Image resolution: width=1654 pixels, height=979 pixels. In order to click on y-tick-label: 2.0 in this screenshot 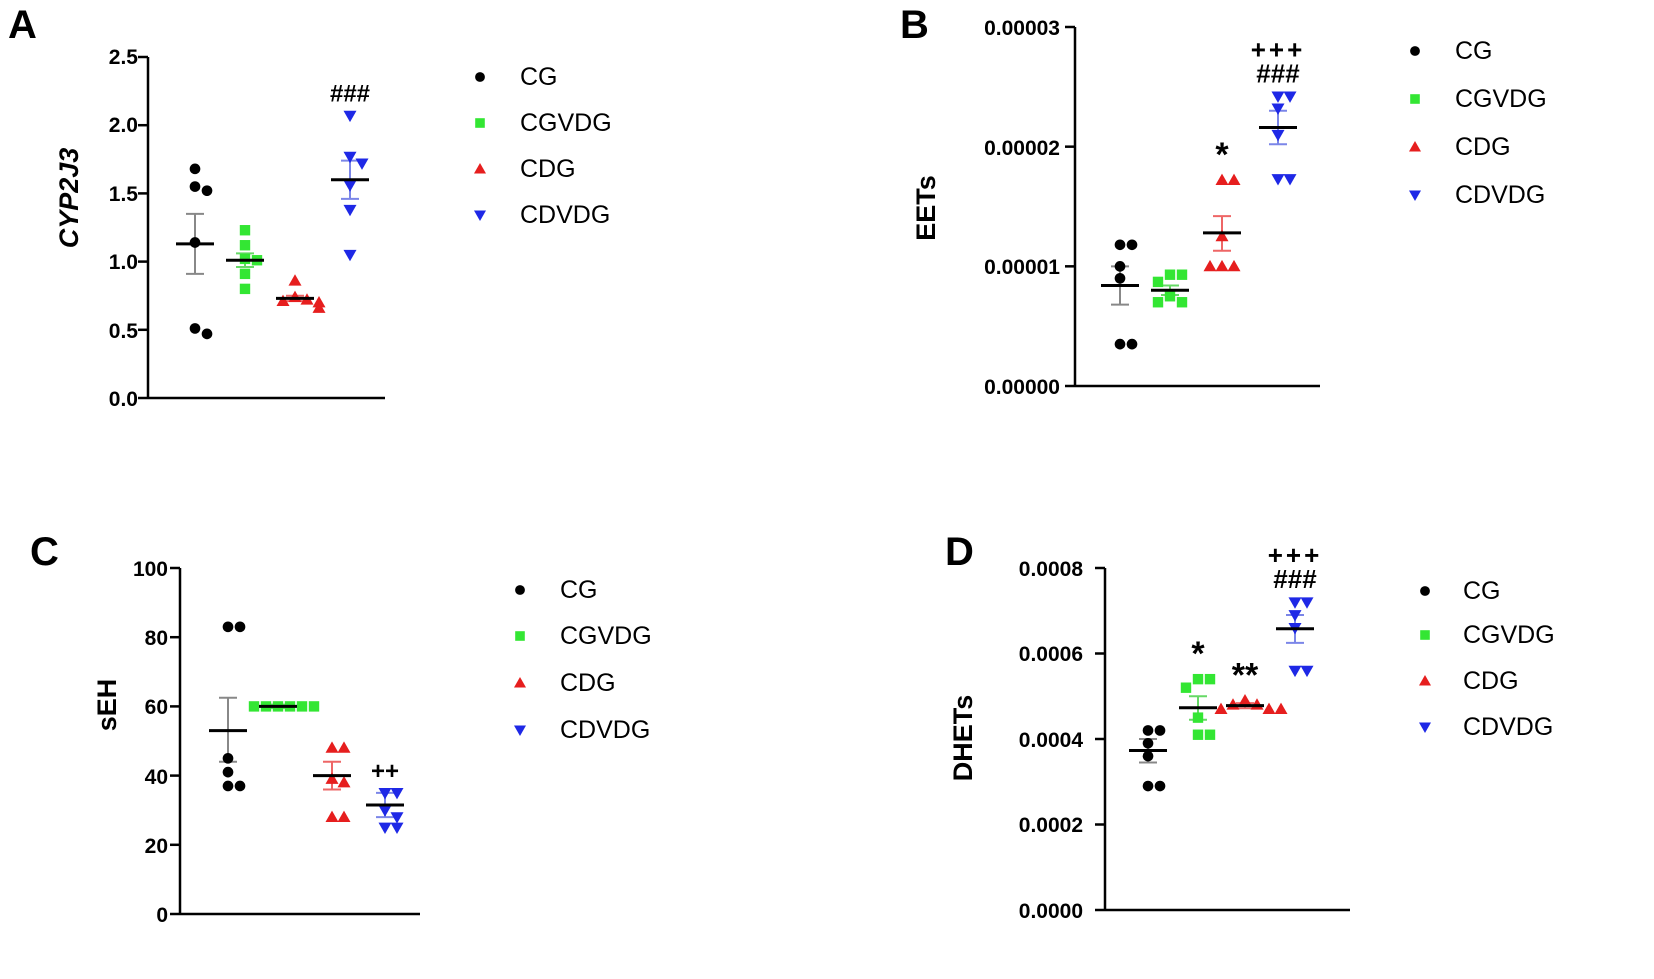, I will do `click(123, 125)`.